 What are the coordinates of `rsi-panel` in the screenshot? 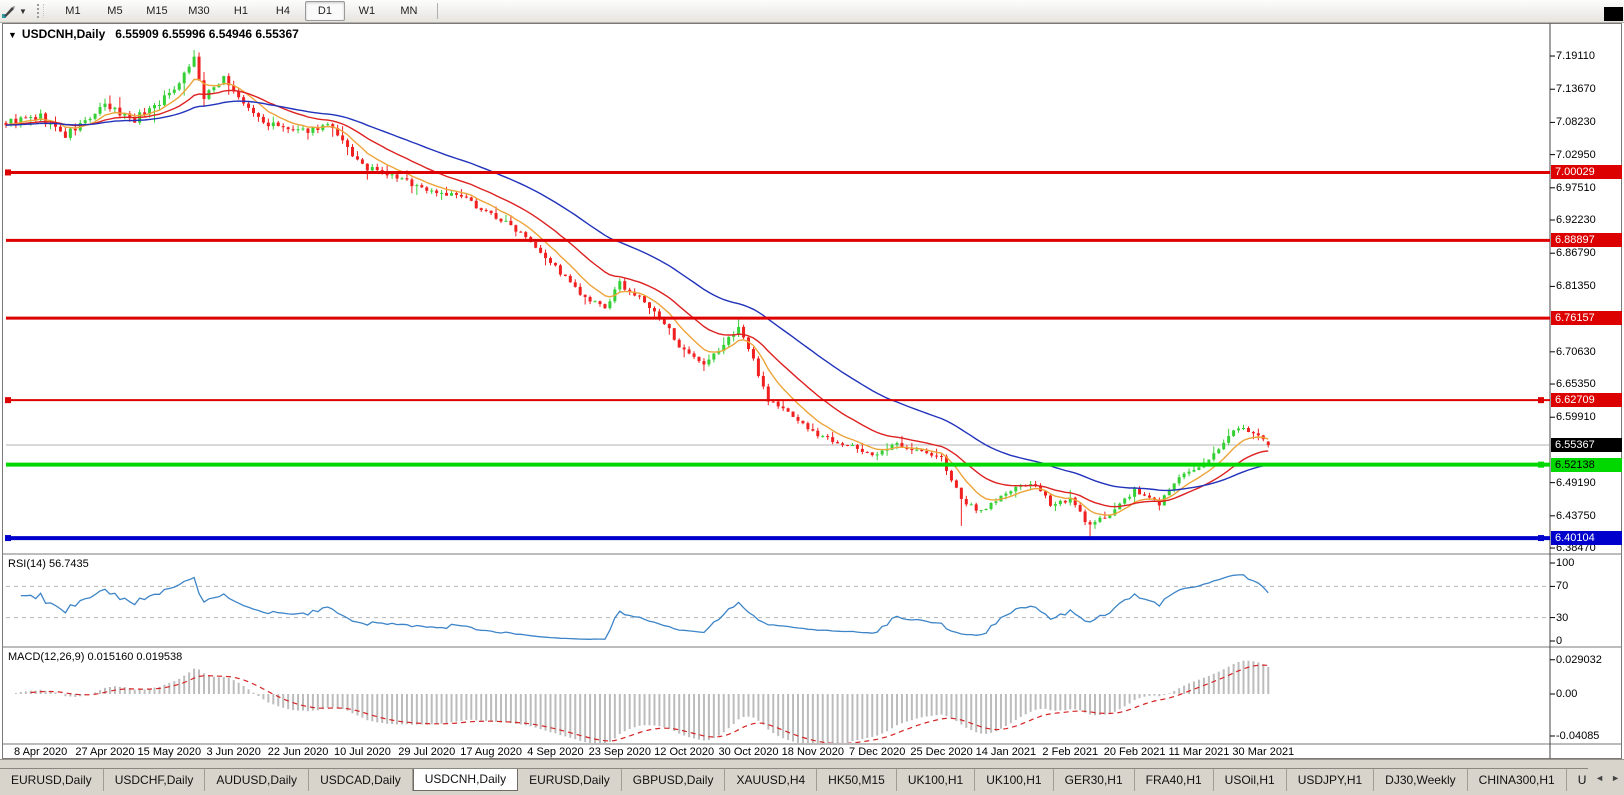 It's located at (778, 607).